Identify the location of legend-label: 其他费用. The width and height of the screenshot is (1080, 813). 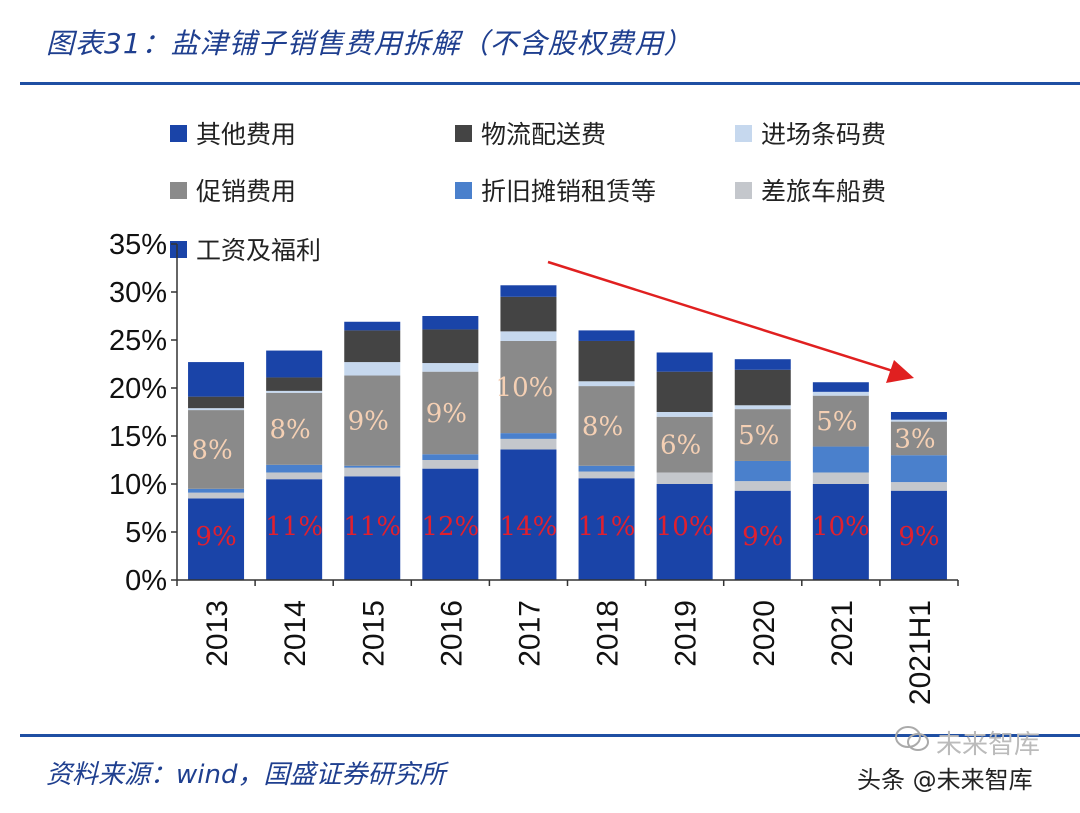
(246, 134).